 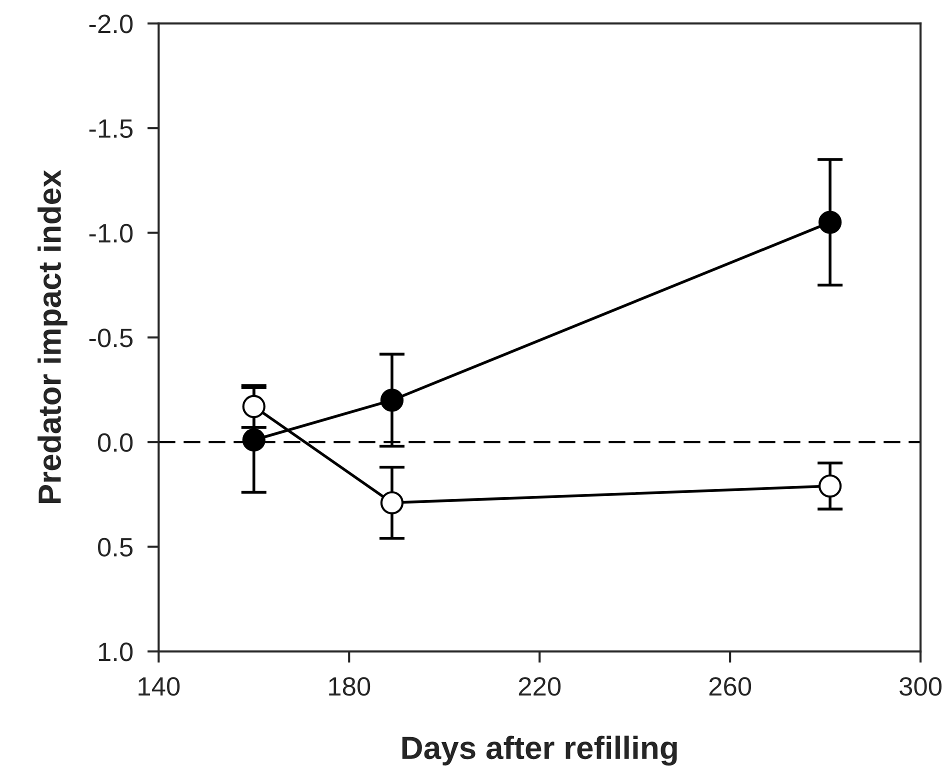 What do you see at coordinates (159, 686) in the screenshot?
I see `x-tick-label: 140` at bounding box center [159, 686].